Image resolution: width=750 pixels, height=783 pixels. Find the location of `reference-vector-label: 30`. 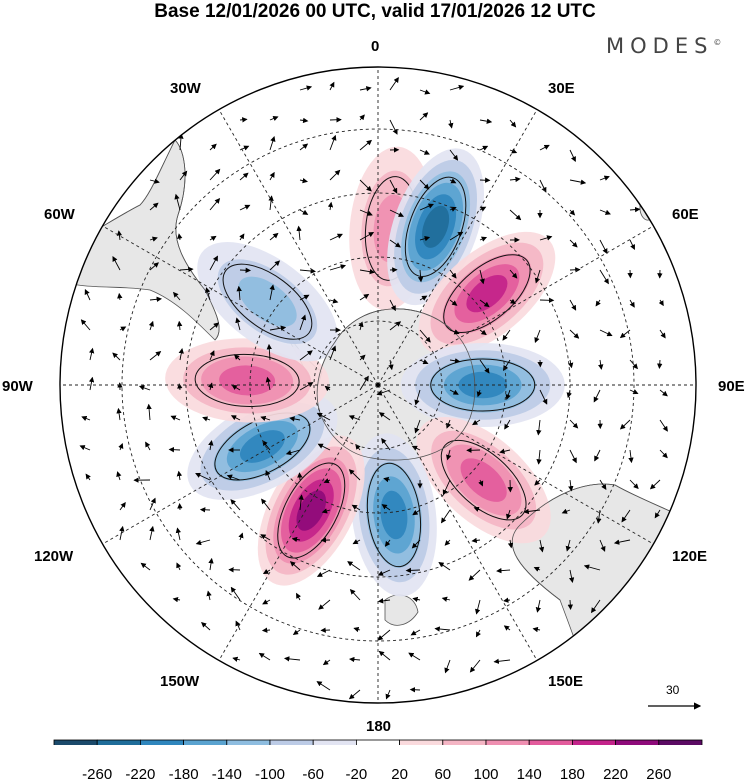

reference-vector-label: 30 is located at coordinates (673, 690).